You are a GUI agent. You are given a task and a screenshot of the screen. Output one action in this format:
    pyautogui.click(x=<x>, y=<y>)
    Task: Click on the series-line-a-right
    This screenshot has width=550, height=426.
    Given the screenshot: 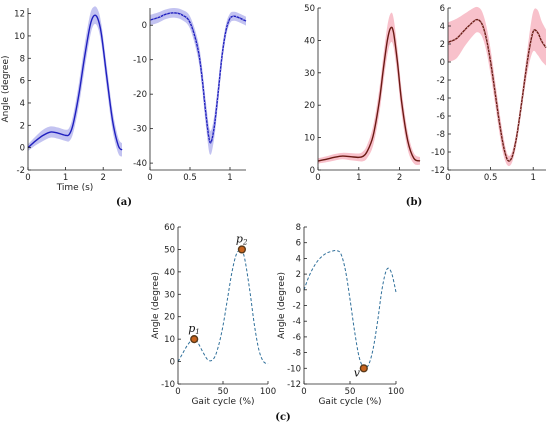 What is the action you would take?
    pyautogui.click(x=198, y=78)
    